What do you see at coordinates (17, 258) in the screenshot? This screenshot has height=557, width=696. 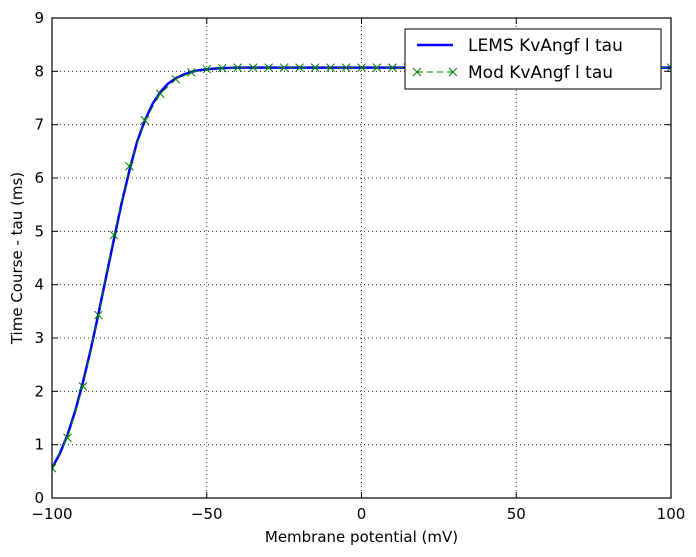 I see `y-axis-label: Time Course - tau (ms)` at bounding box center [17, 258].